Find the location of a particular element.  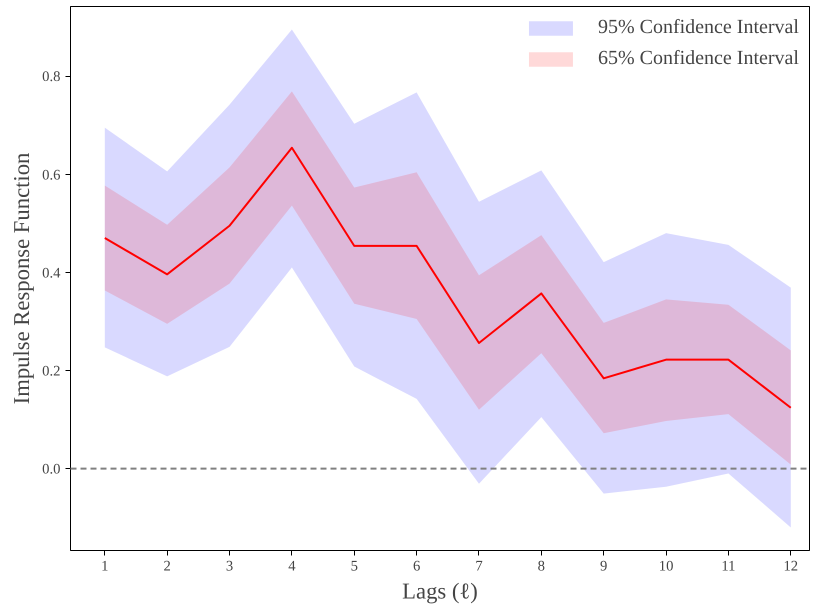

x-tick-label: 1 is located at coordinates (104, 566).